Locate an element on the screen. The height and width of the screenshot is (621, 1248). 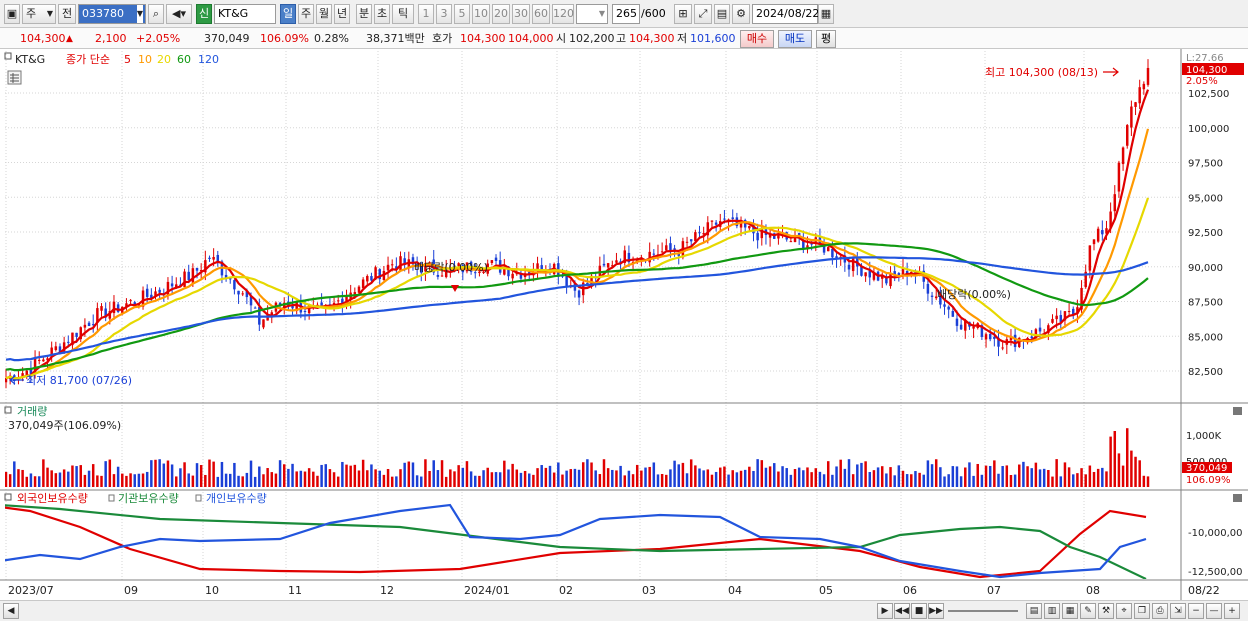
search-icon: ⌕ is located at coordinates (156, 14).